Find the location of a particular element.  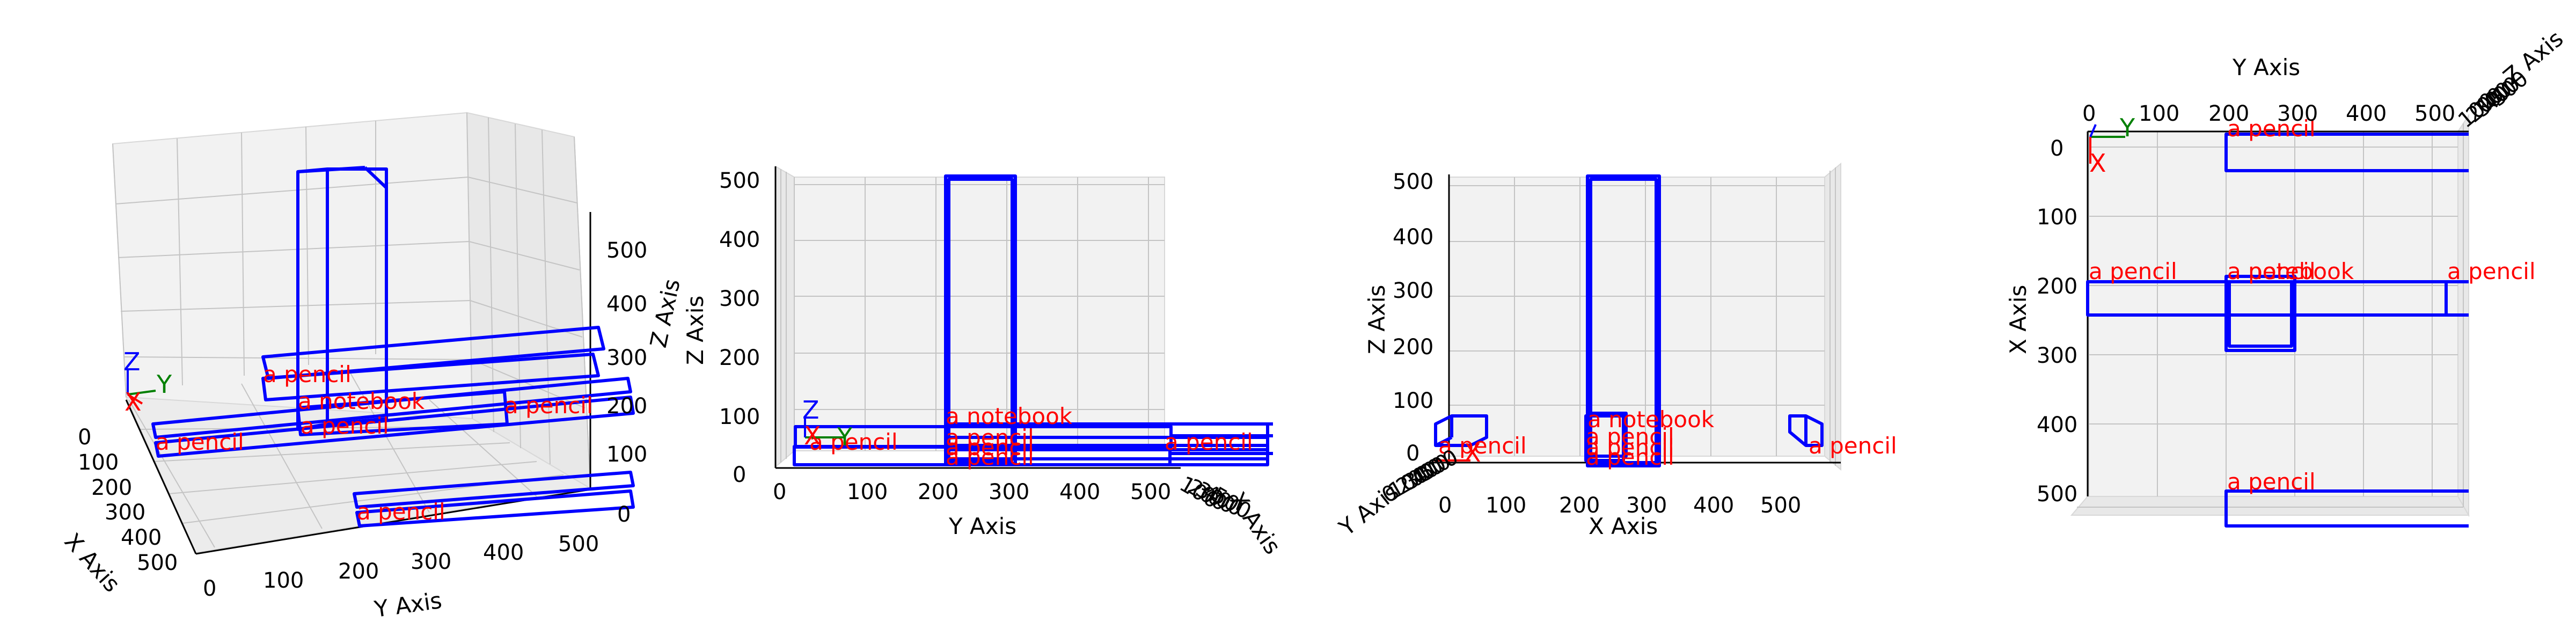

z-tick: 300 is located at coordinates (626, 358).